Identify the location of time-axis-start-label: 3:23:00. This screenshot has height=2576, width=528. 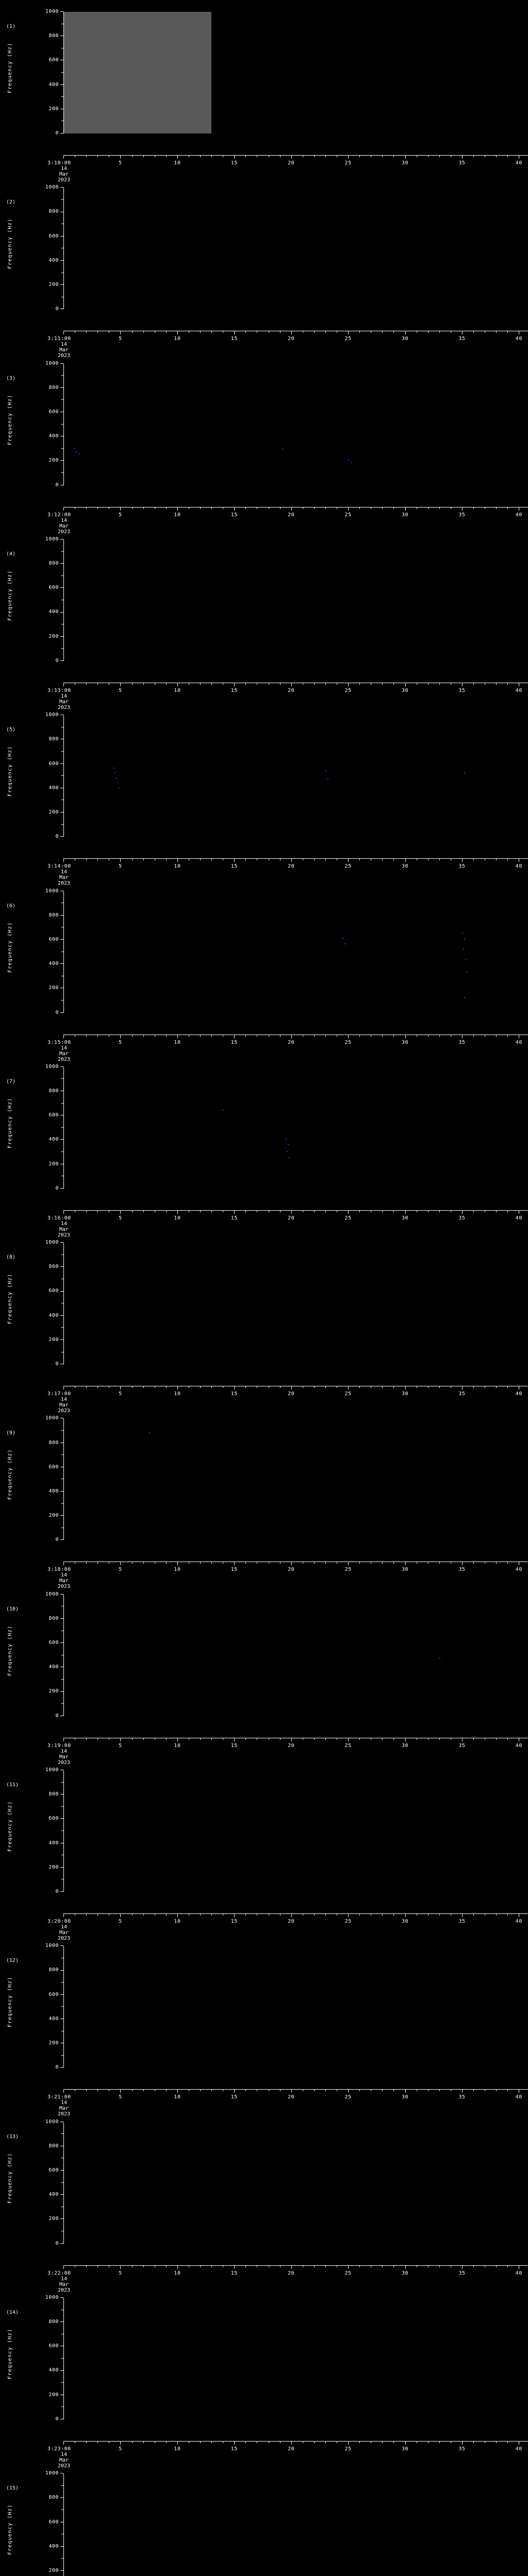
(59, 2449).